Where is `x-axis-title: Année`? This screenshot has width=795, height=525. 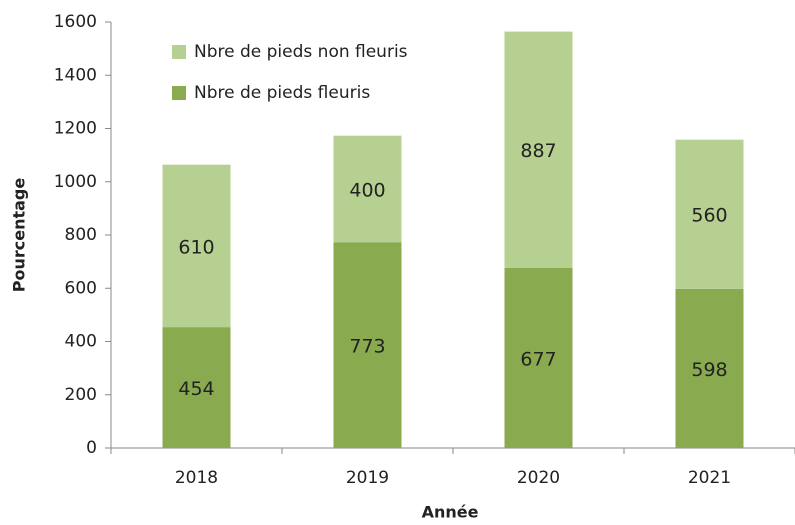
x-axis-title: Année is located at coordinates (450, 512).